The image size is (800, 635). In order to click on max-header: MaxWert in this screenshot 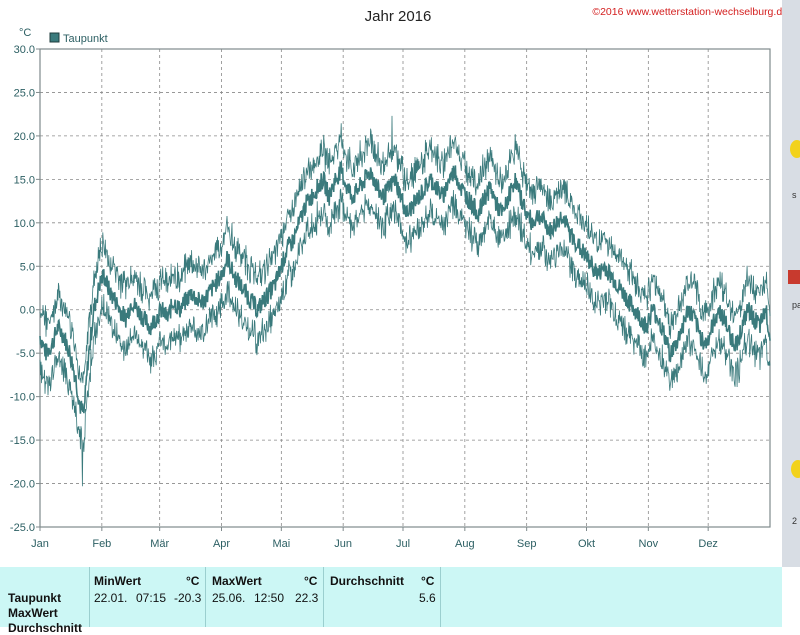, I will do `click(237, 581)`.